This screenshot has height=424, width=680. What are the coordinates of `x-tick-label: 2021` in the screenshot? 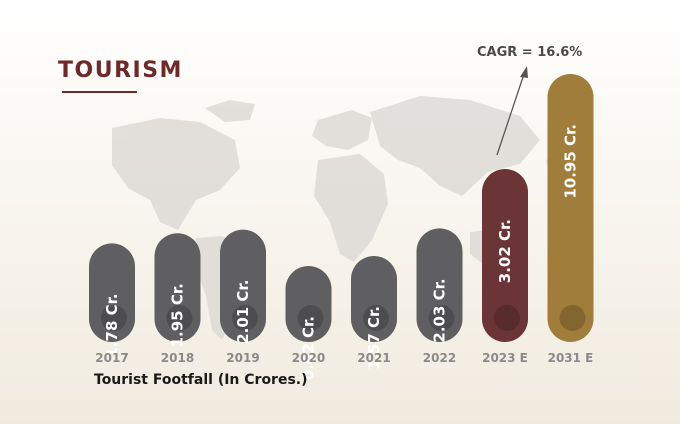 It's located at (373, 358).